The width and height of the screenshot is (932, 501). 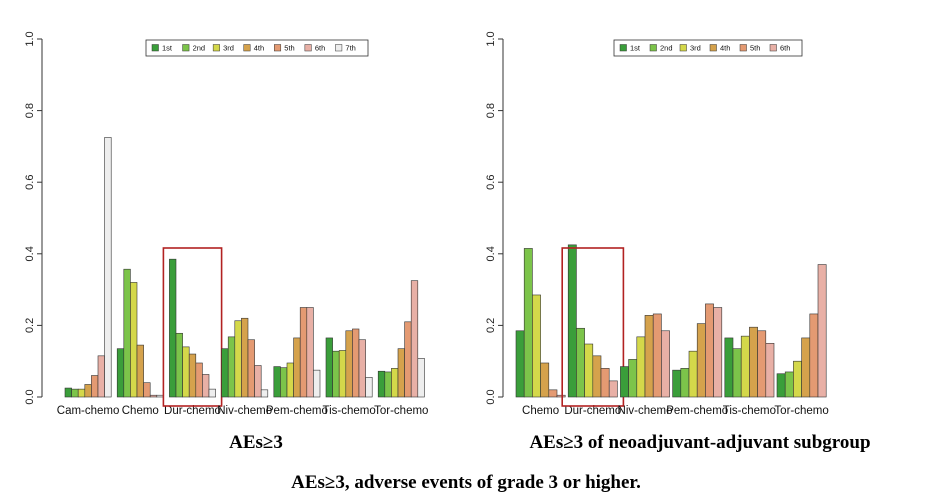 I want to click on bar-tis-chemo-7th, so click(x=369, y=387).